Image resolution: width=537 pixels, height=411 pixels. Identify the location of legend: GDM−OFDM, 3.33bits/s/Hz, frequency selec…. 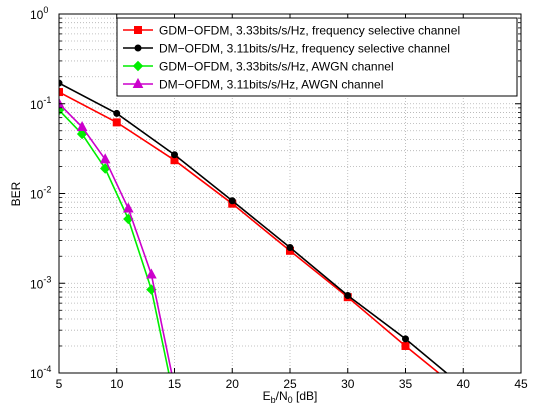
(317, 57).